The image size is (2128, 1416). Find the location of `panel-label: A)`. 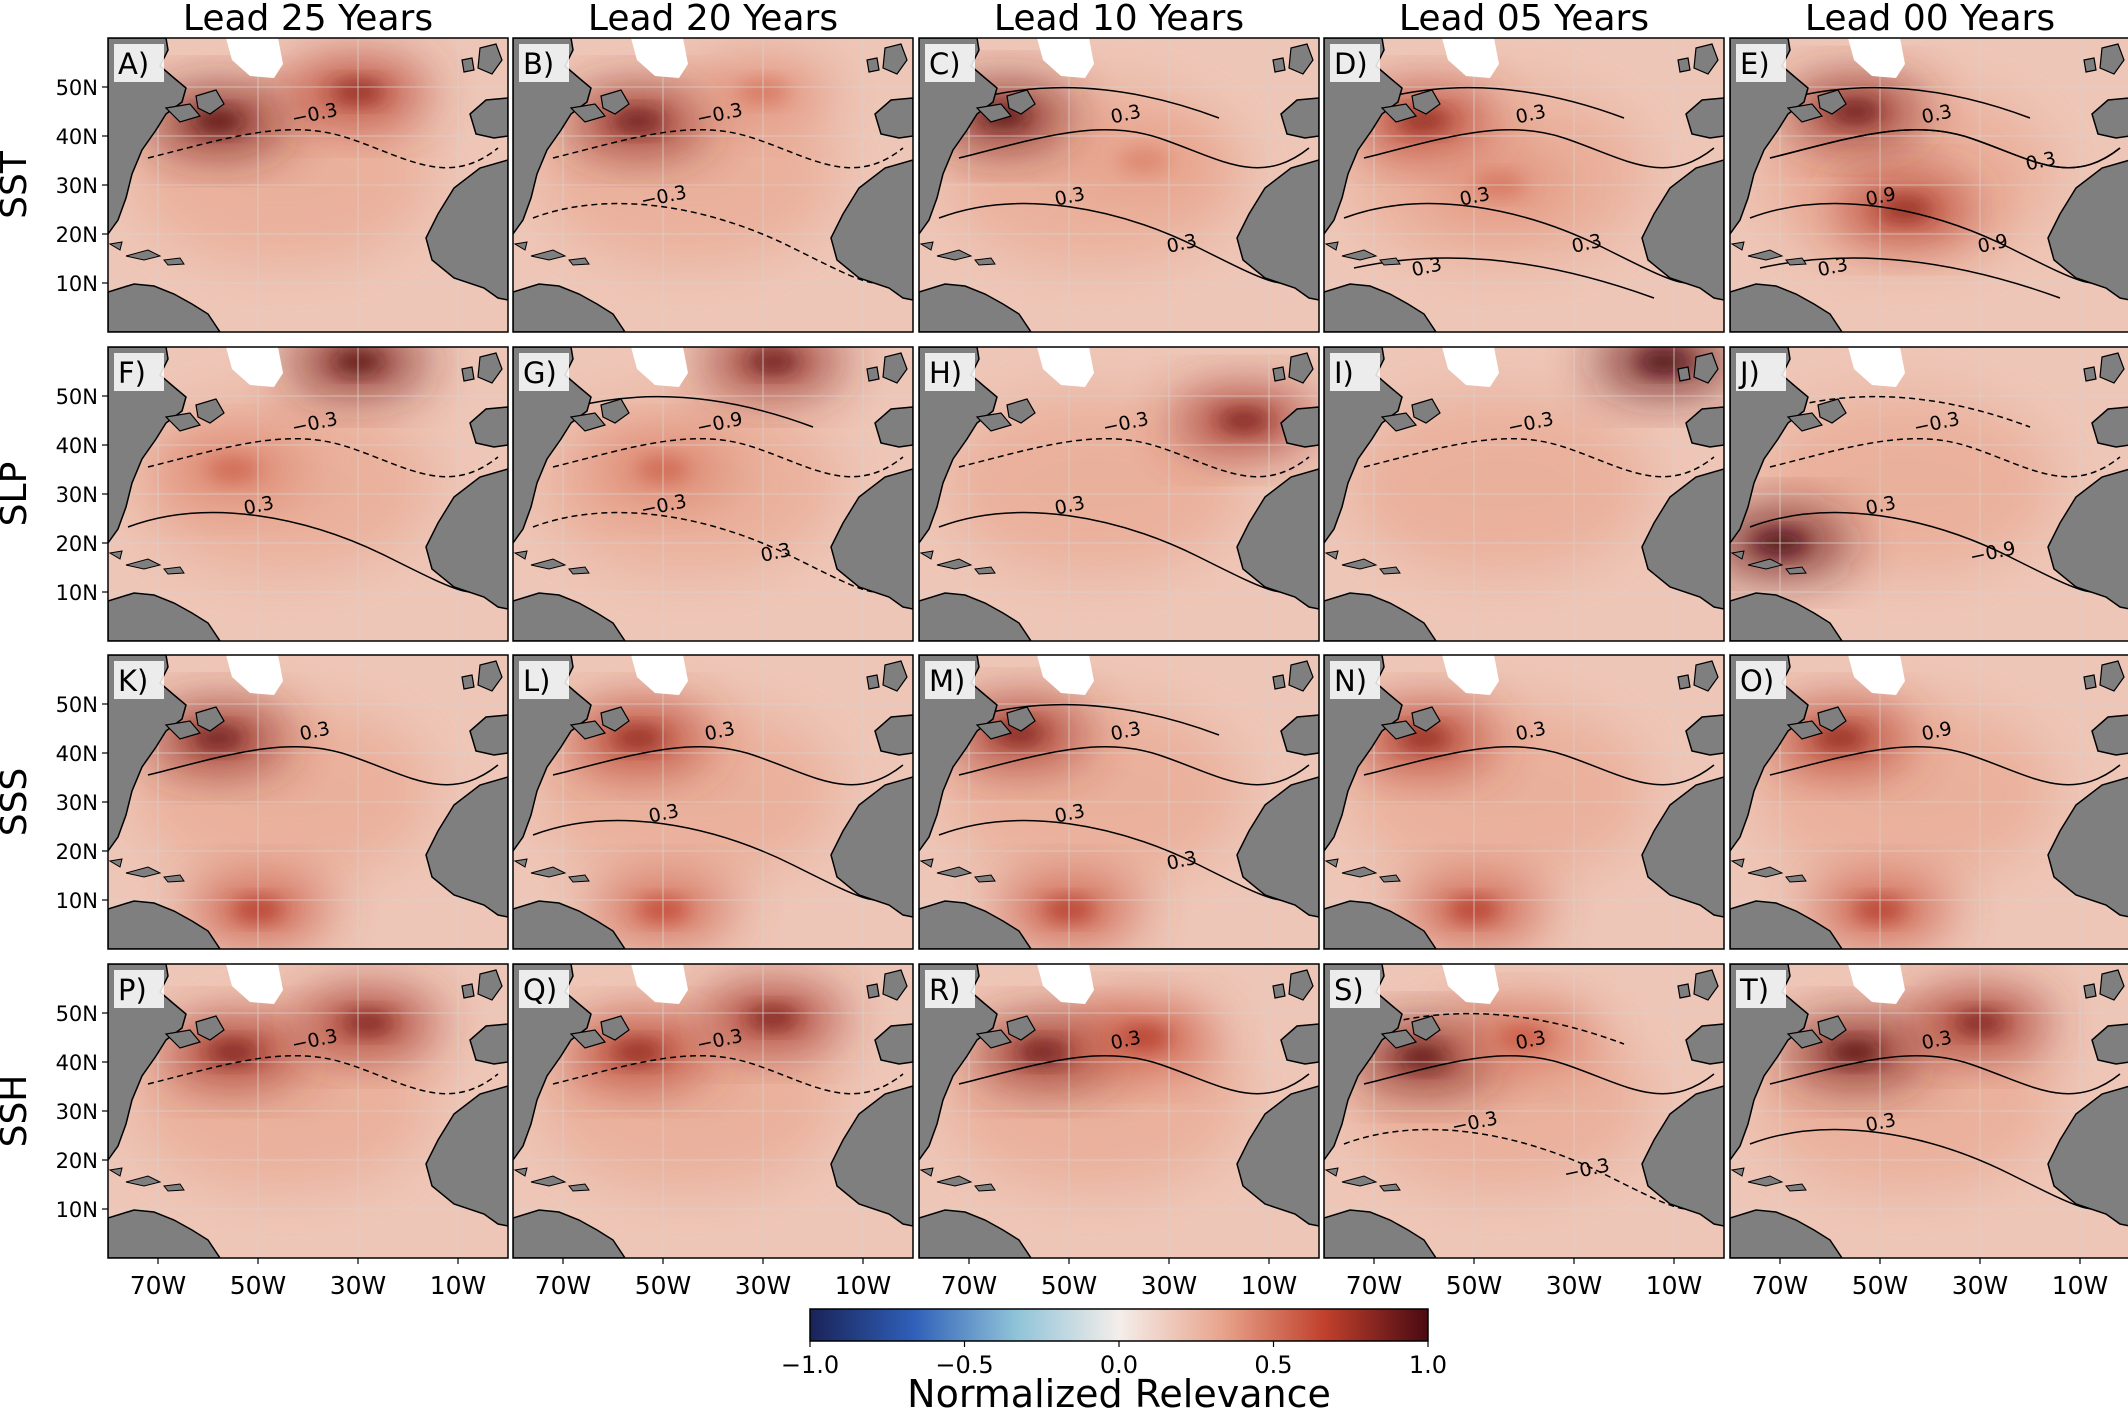

panel-label: A) is located at coordinates (133, 64).